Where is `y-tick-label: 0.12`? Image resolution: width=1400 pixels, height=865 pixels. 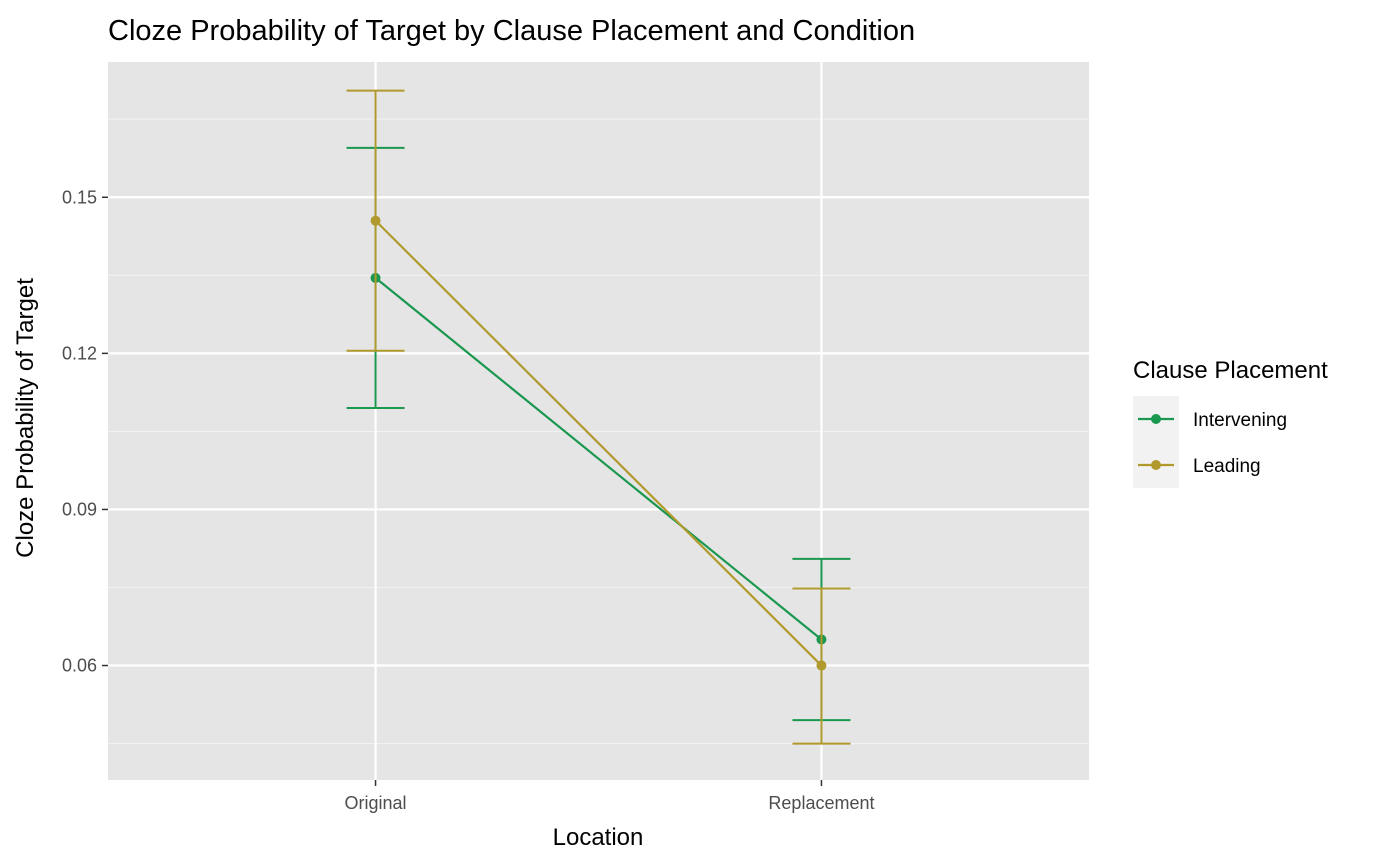
y-tick-label: 0.12 is located at coordinates (79, 353).